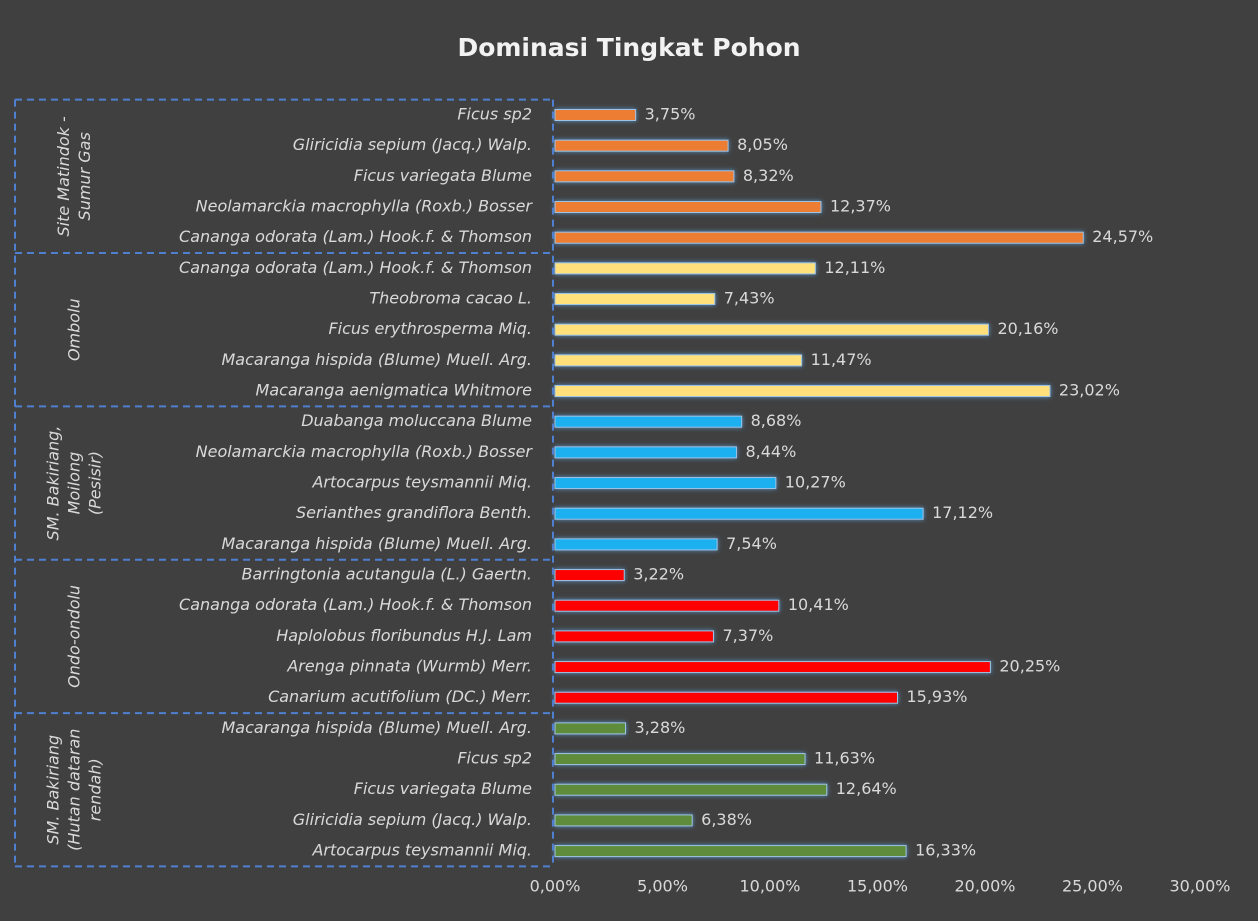 The height and width of the screenshot is (921, 1258). What do you see at coordinates (844, 758) in the screenshot?
I see `data-label: 11,63%` at bounding box center [844, 758].